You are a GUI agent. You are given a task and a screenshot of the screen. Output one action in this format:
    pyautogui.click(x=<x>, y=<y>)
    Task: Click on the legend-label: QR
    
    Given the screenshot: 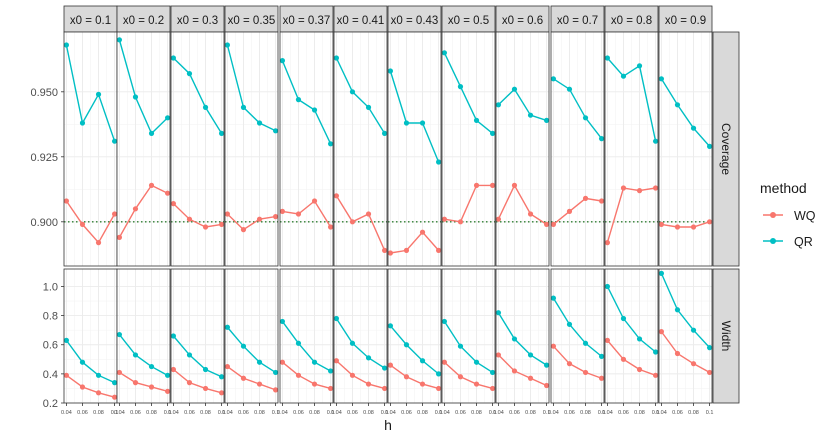 What is the action you would take?
    pyautogui.click(x=803, y=242)
    